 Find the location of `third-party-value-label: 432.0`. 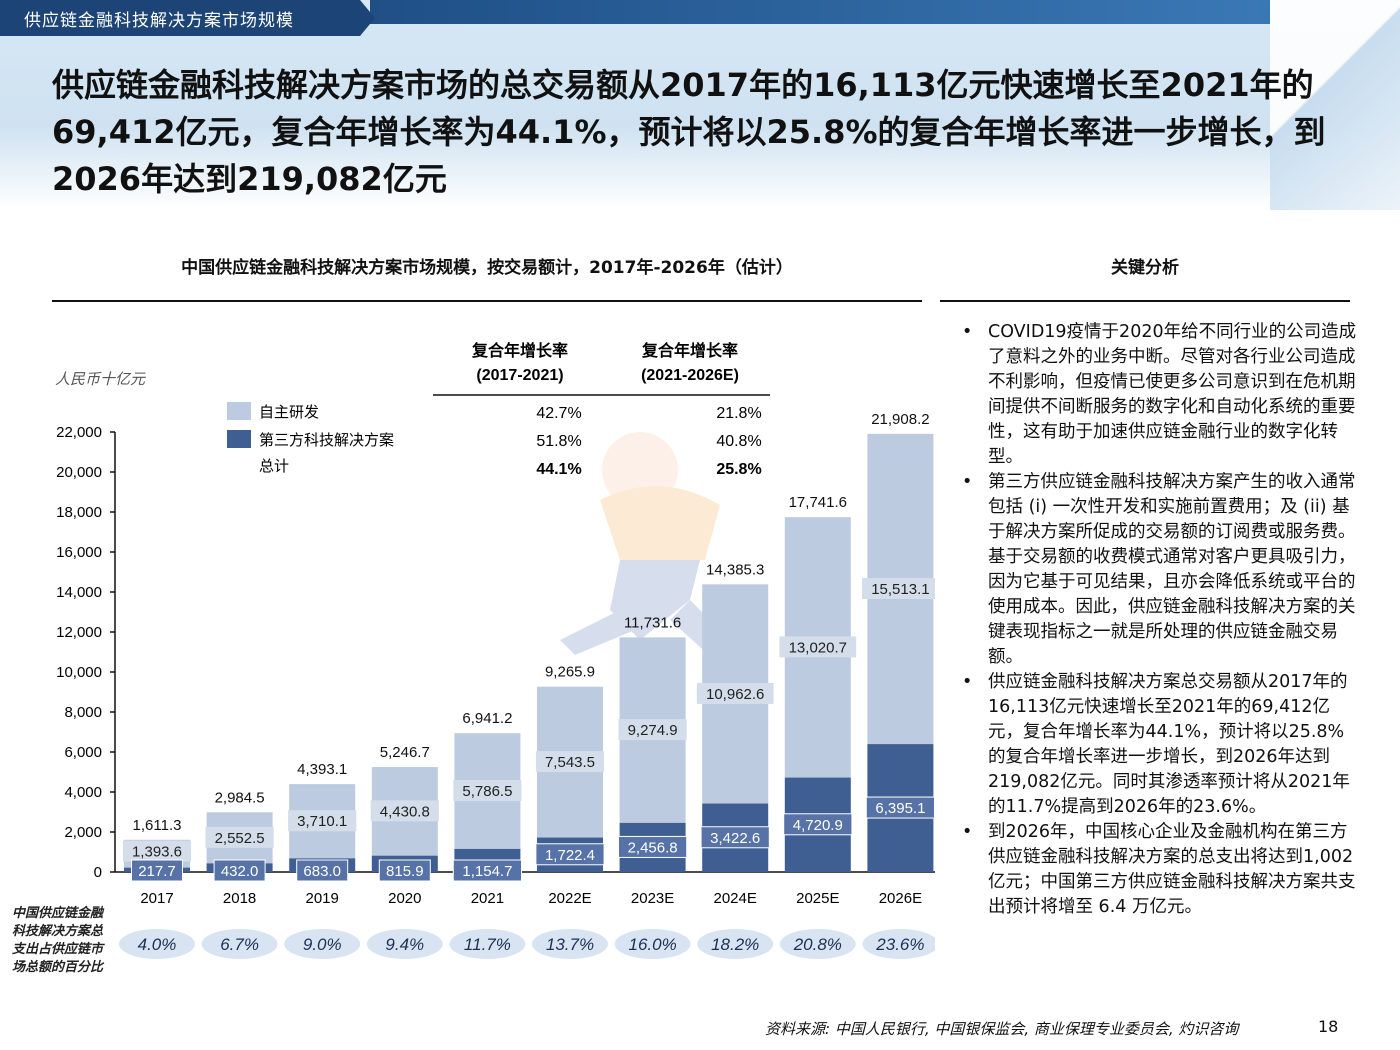

third-party-value-label: 432.0 is located at coordinates (240, 871).